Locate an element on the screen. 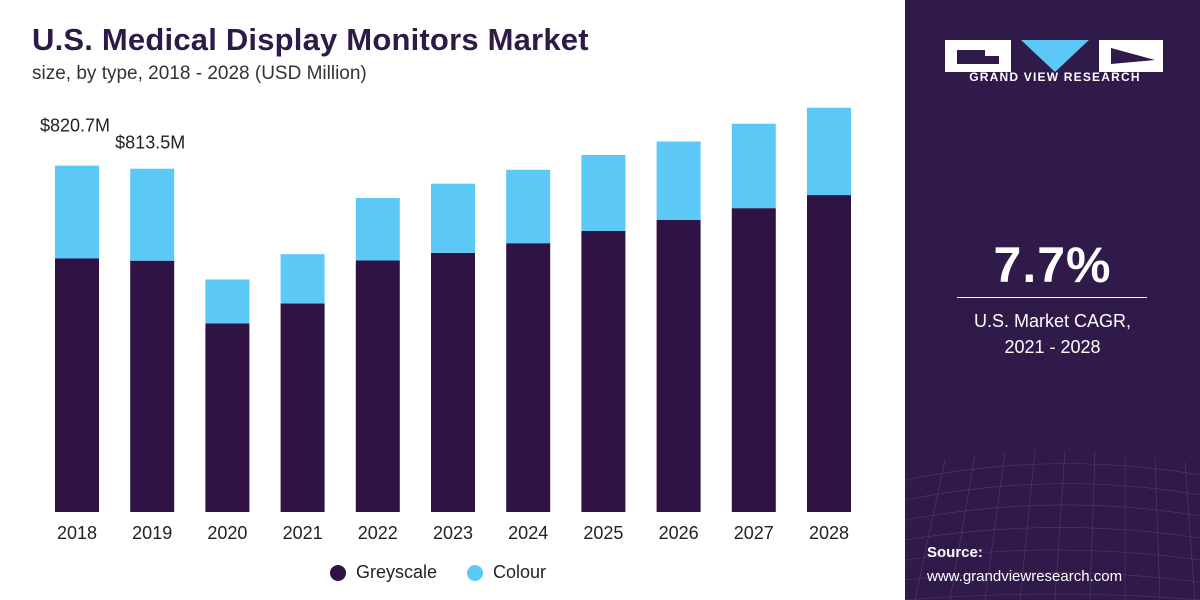 The height and width of the screenshot is (600, 1200). legend-swatch-greyscale is located at coordinates (338, 572).